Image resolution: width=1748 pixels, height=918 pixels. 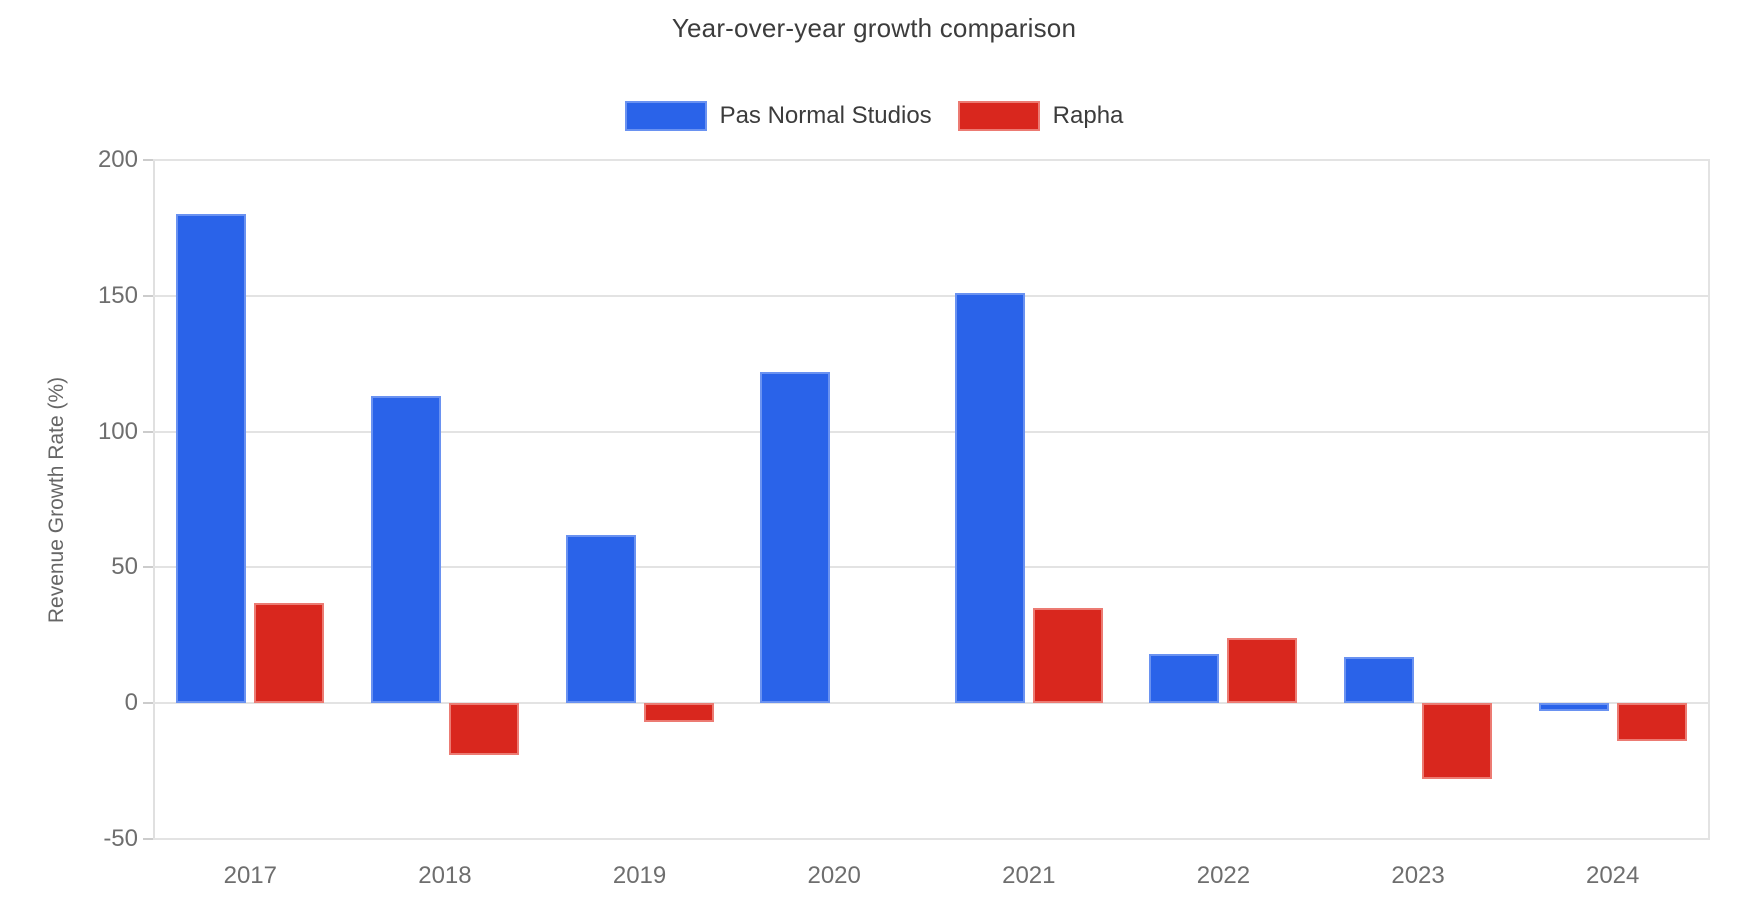 What do you see at coordinates (117, 159) in the screenshot?
I see `y-tick-label-200: 200` at bounding box center [117, 159].